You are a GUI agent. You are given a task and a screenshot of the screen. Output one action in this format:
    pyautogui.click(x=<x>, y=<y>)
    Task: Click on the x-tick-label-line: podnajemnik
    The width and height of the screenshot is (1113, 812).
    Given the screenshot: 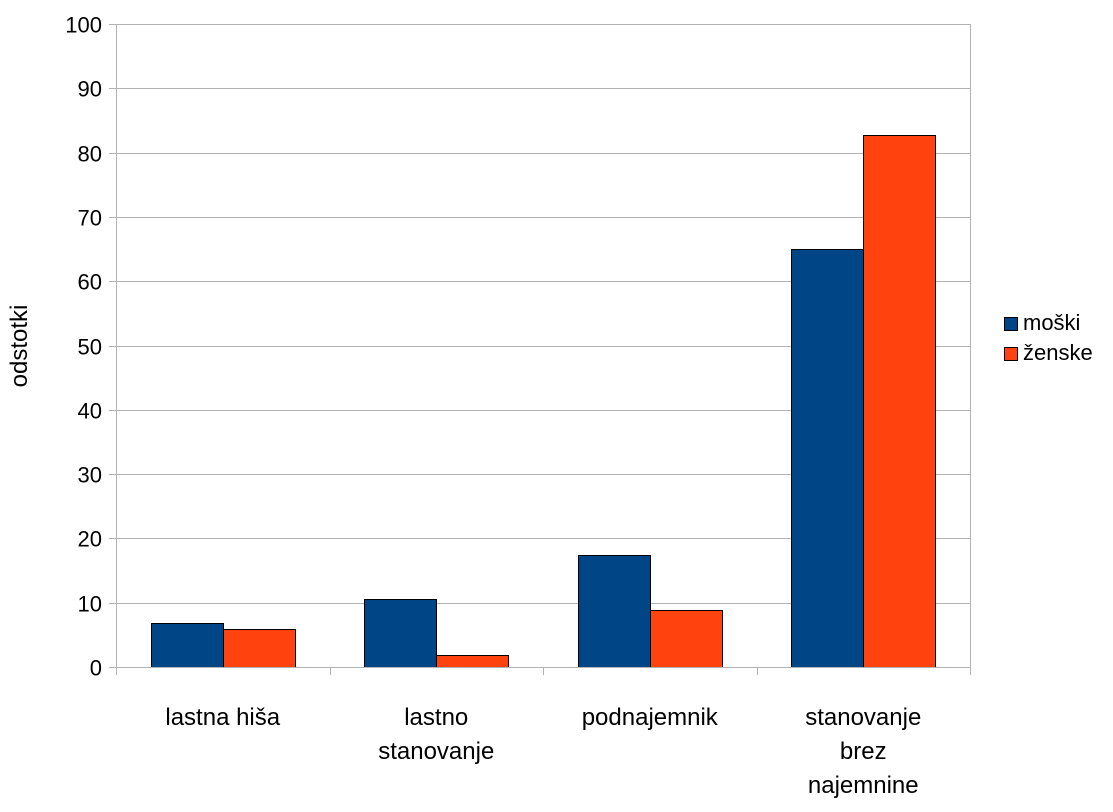 What is the action you would take?
    pyautogui.click(x=650, y=717)
    